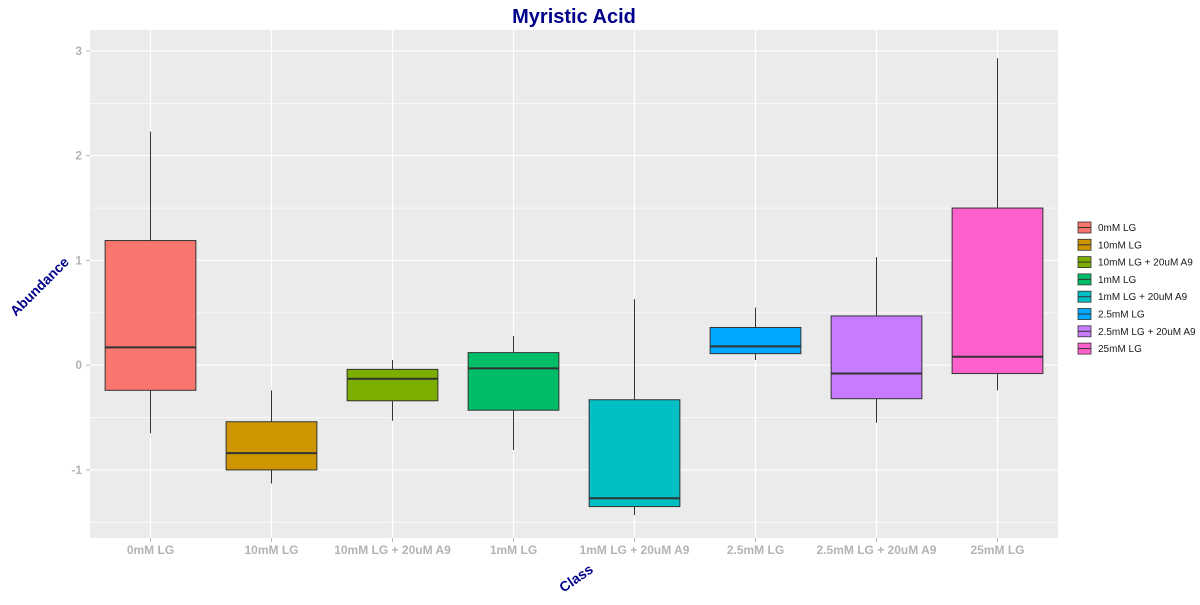 The width and height of the screenshot is (1200, 605). What do you see at coordinates (997, 550) in the screenshot?
I see `x-tick-label: 25mM LG` at bounding box center [997, 550].